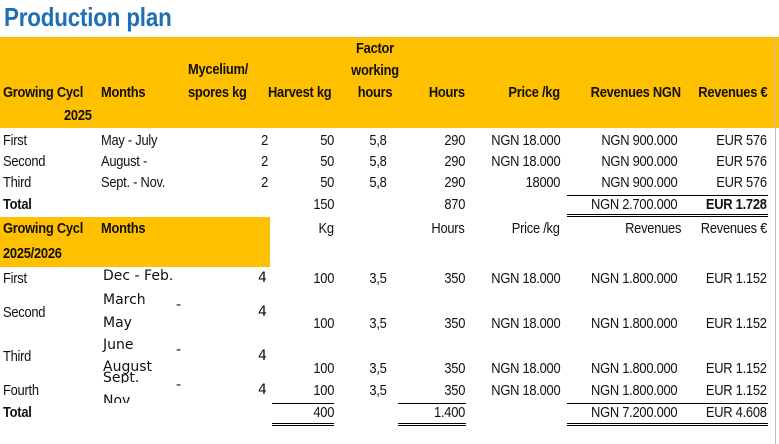 The width and height of the screenshot is (779, 444). What do you see at coordinates (542, 182) in the screenshot?
I see `row-price: 18000` at bounding box center [542, 182].